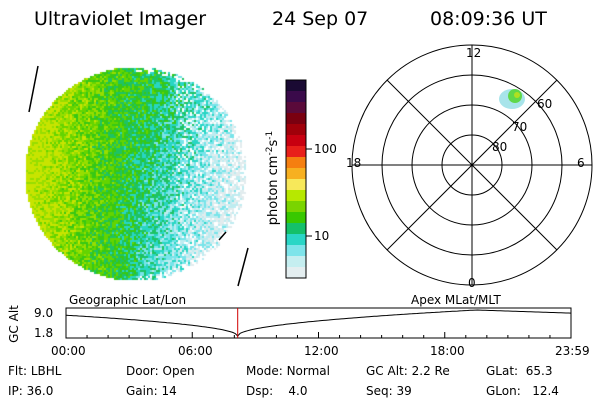 The width and height of the screenshot is (600, 400). Describe the element at coordinates (322, 236) in the screenshot. I see `colorbar-tick-label-10: 10` at that location.